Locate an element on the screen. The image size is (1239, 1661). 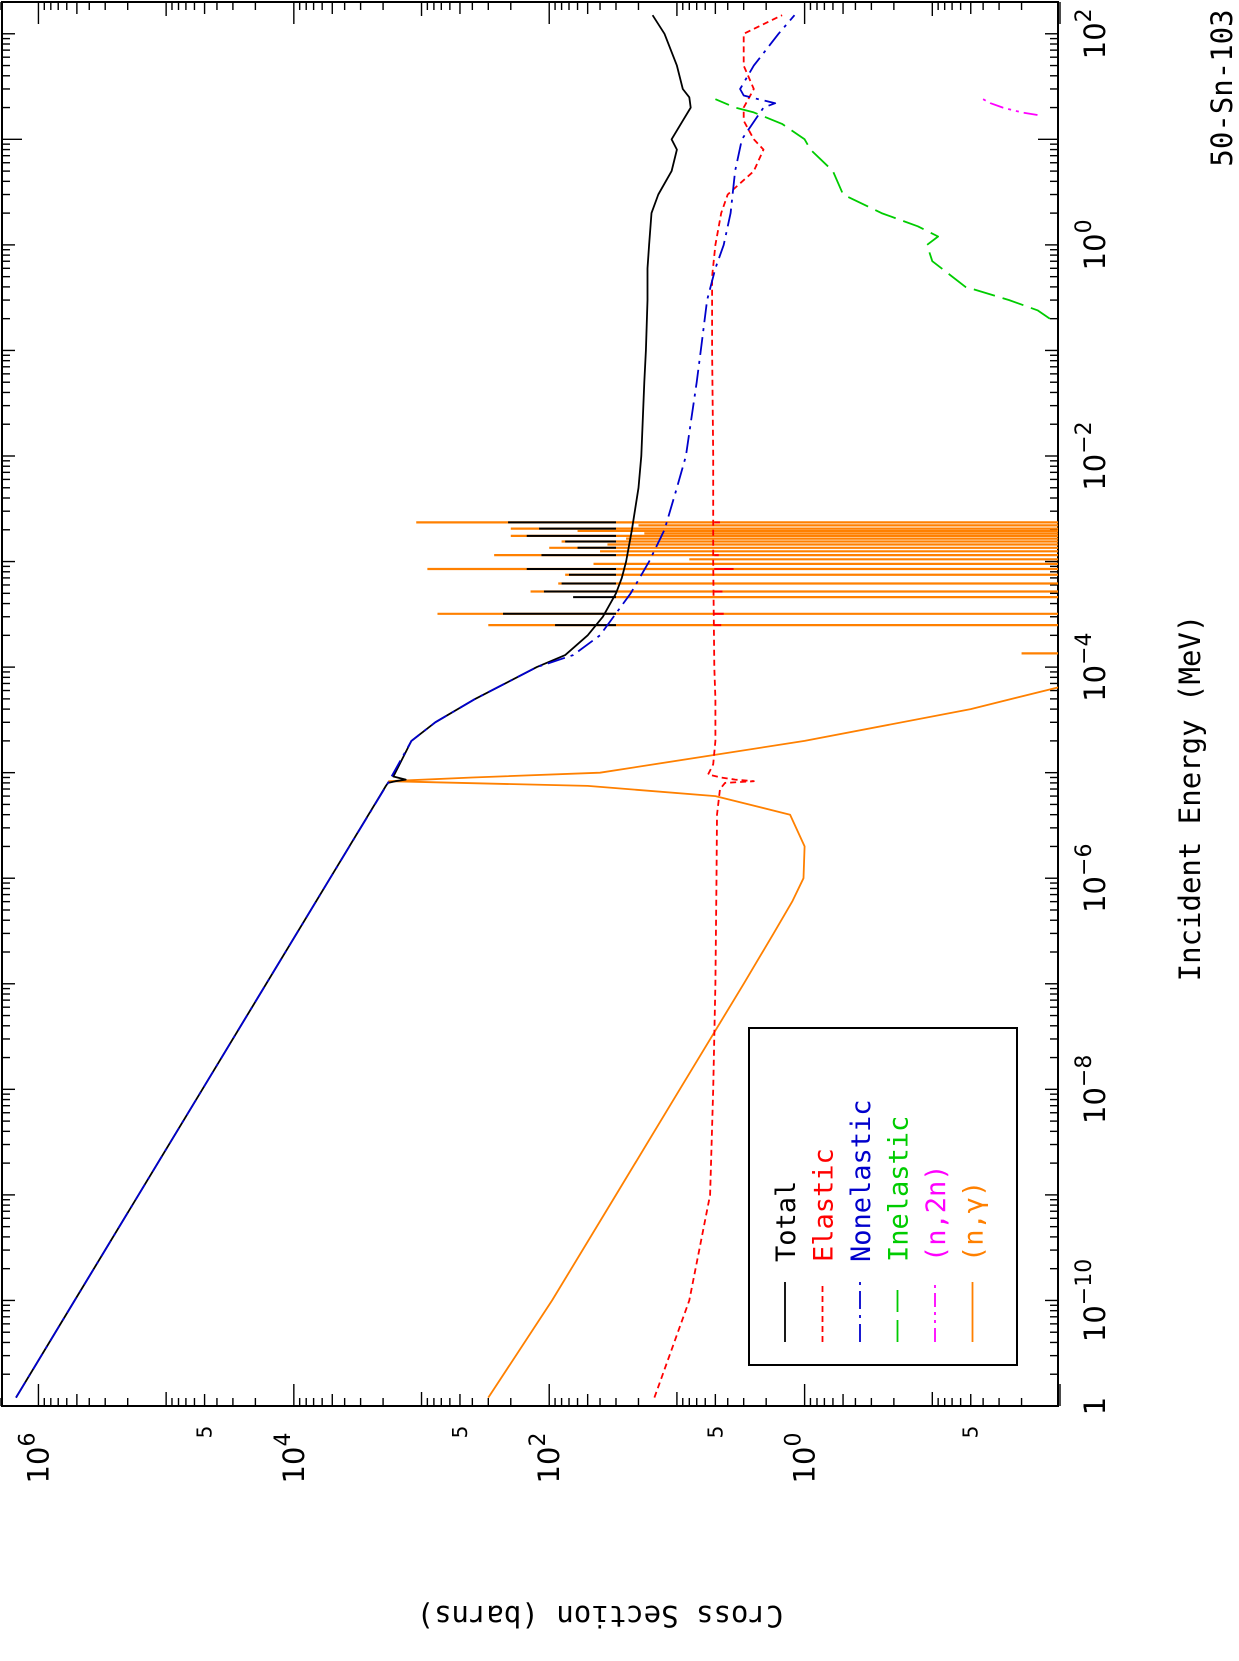
x-tick-label: 10−6 is located at coordinates (1092, 878).